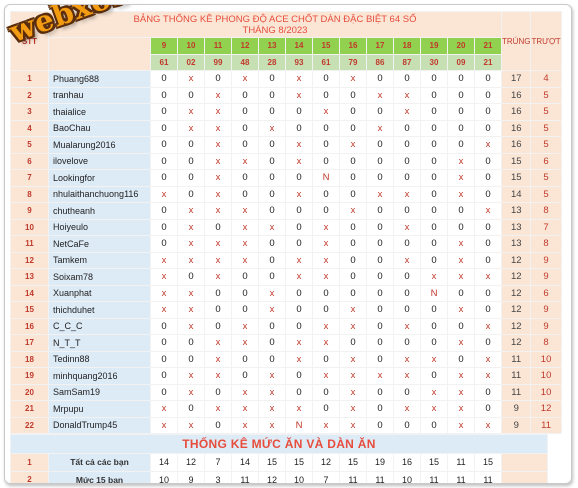  Describe the element at coordinates (100, 112) in the screenshot. I see `player-name: thaialice` at that location.